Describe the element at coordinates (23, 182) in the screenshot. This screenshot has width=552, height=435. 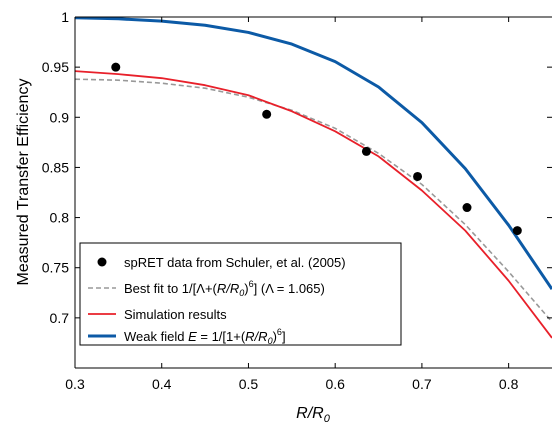
I see `y-axis-label: Measured Transfer Efficiency` at that location.